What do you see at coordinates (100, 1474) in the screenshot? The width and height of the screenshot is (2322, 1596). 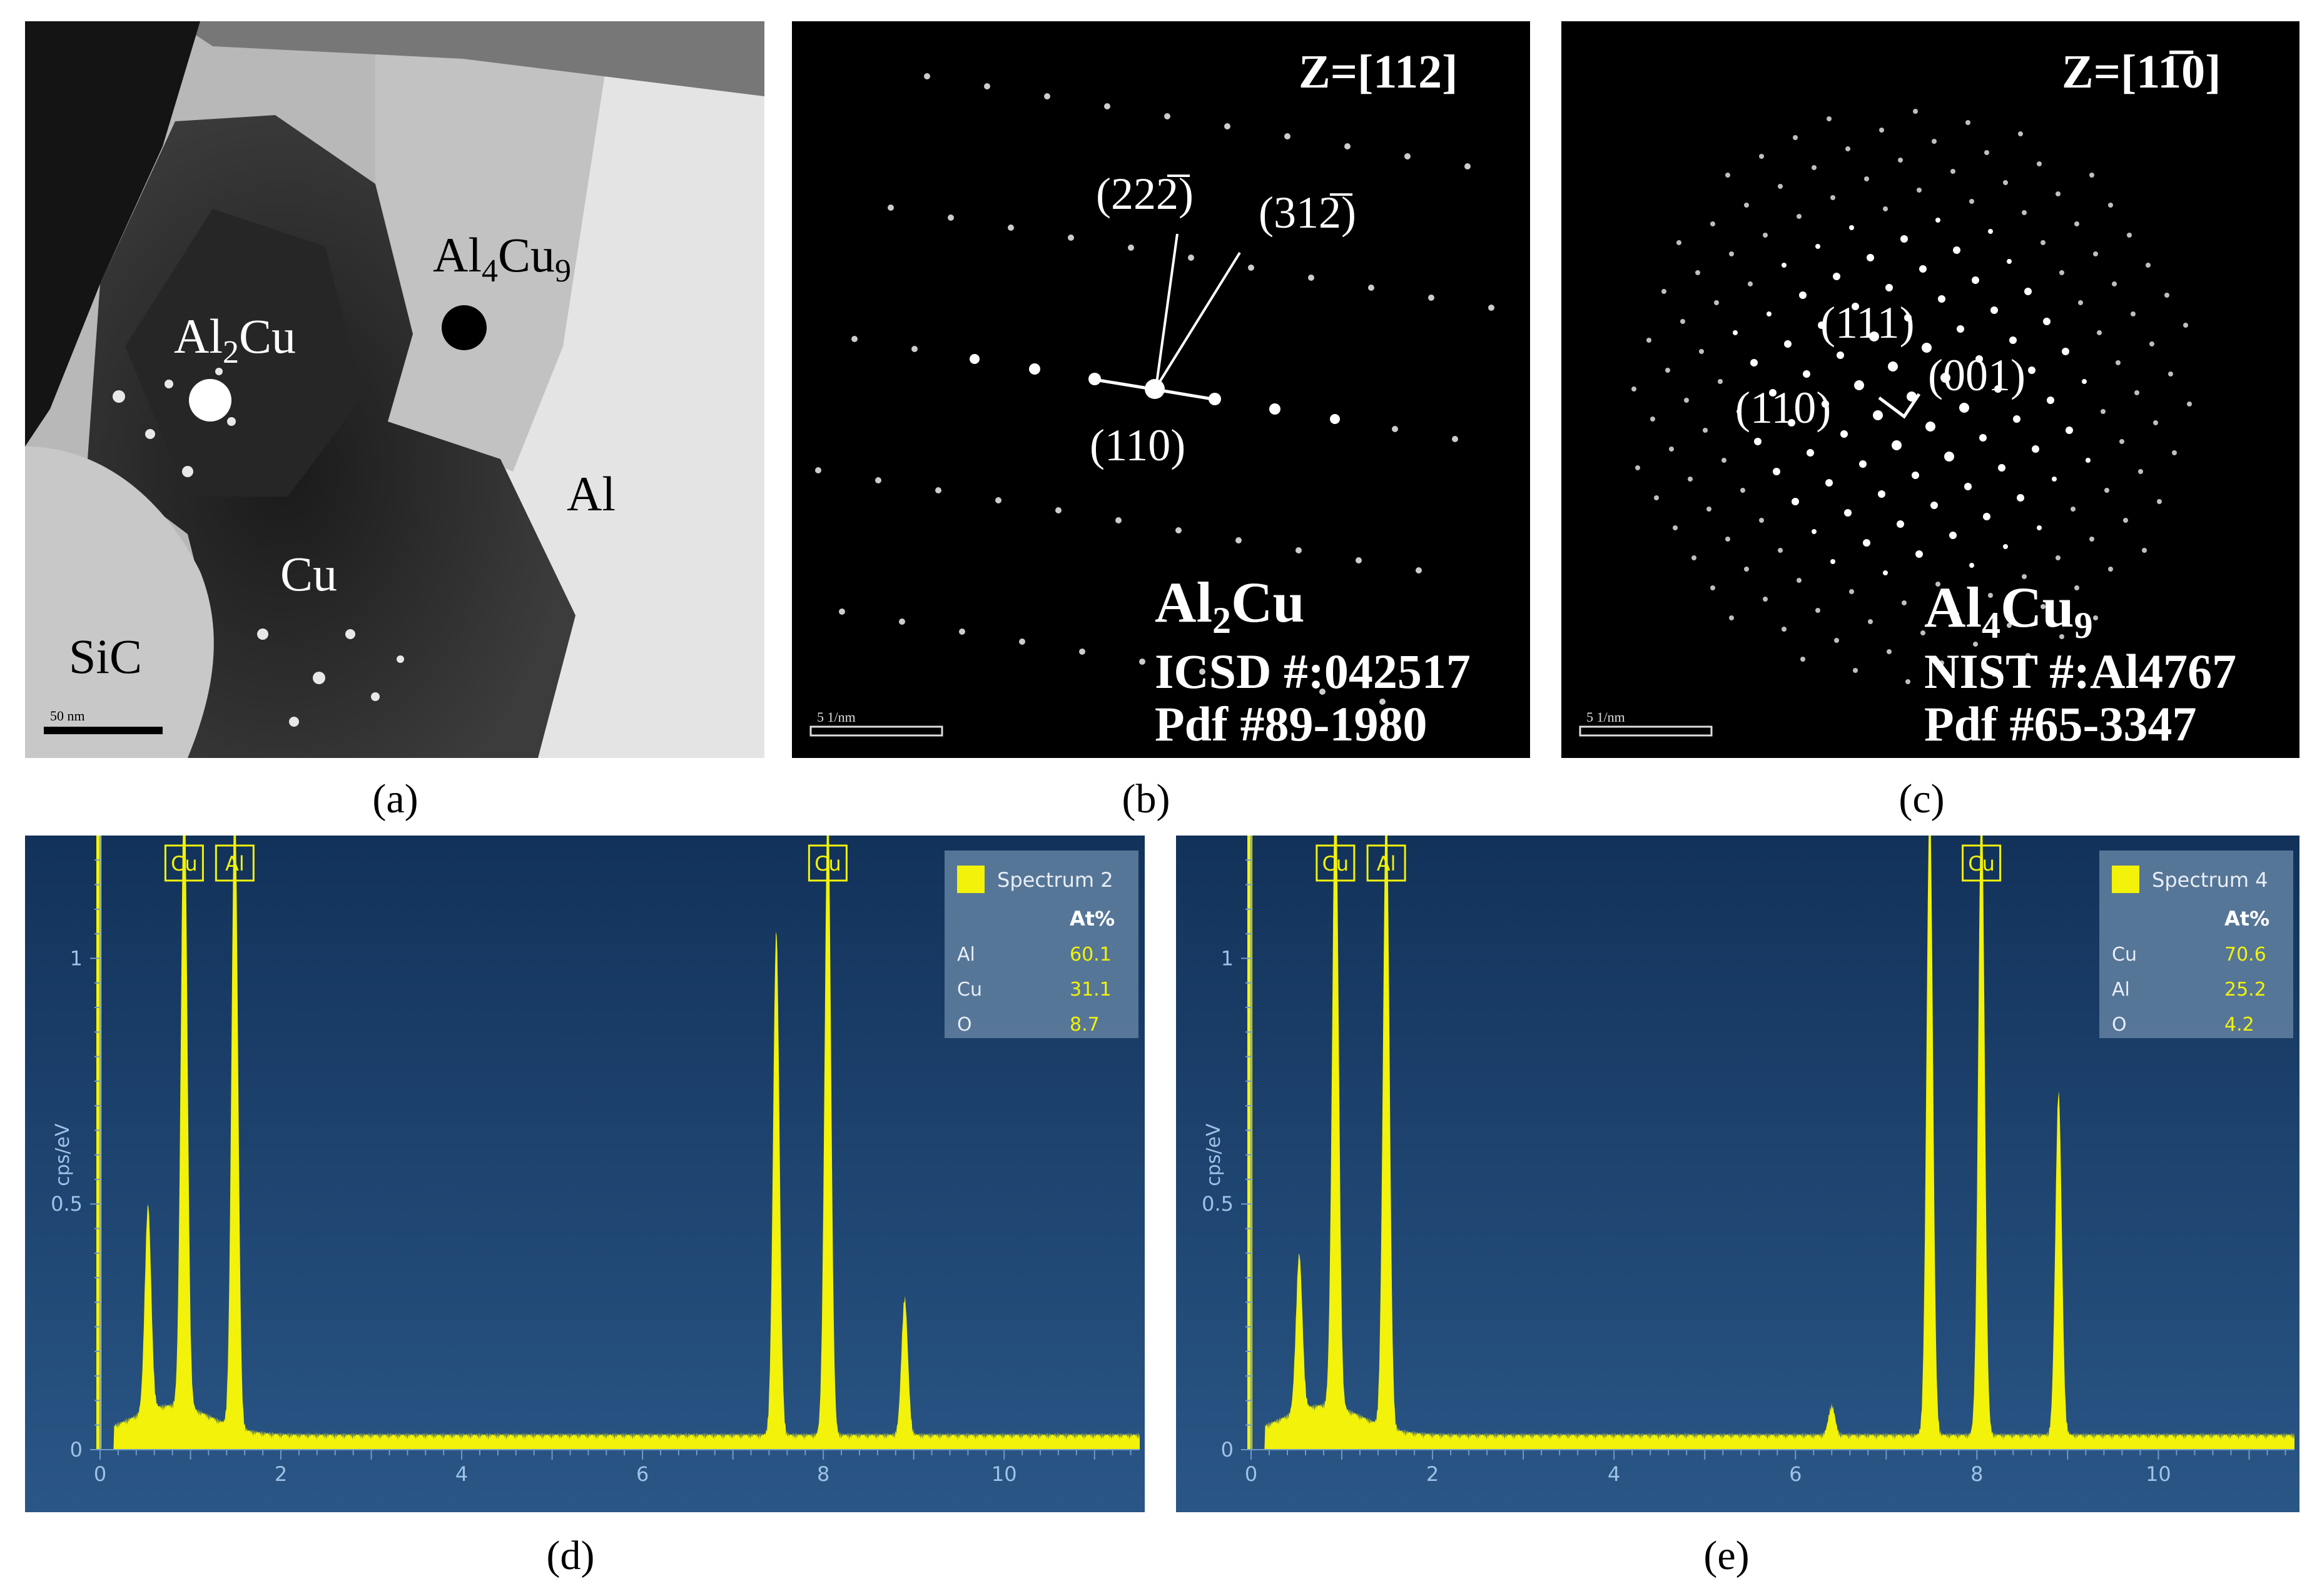 I see `x-tick-label: 0` at bounding box center [100, 1474].